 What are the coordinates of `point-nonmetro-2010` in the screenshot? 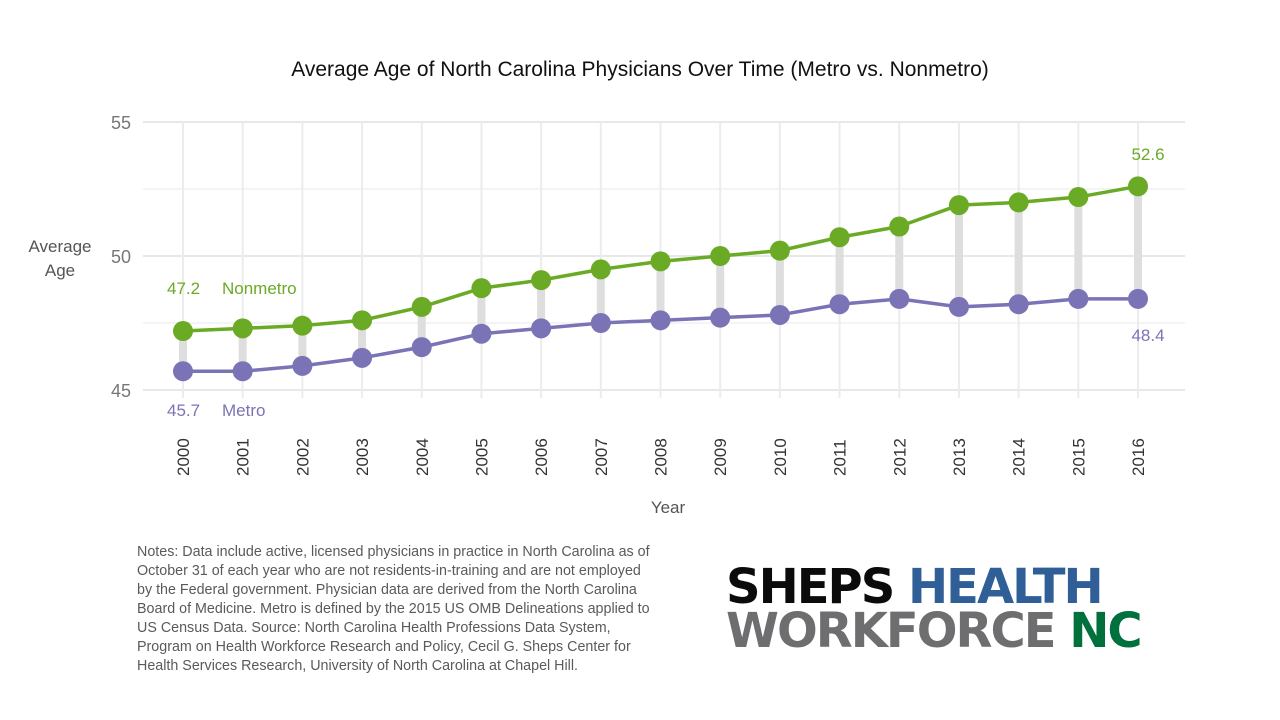 It's located at (779, 250).